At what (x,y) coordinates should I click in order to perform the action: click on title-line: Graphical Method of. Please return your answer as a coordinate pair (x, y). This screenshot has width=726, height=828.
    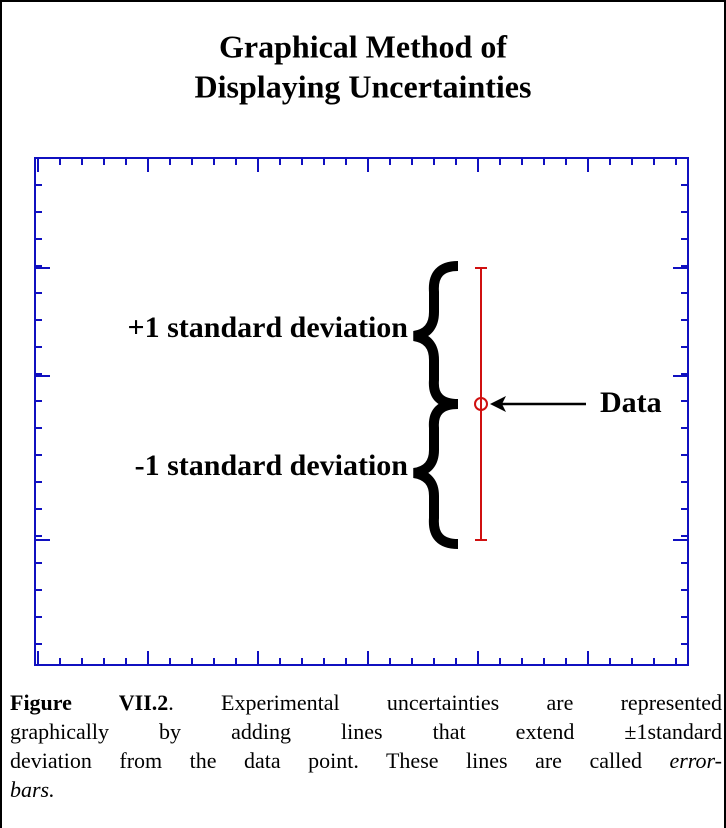
    Looking at the image, I should click on (363, 46).